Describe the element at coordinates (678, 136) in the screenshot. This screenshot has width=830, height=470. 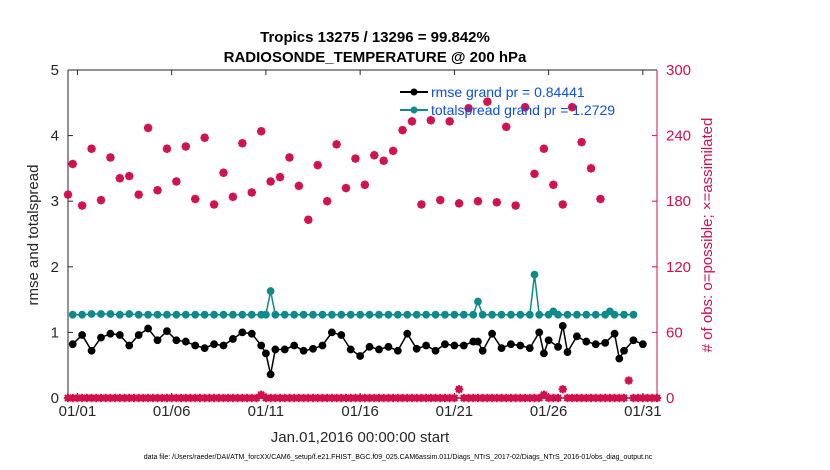
I see `y-tick-label-right: 240` at that location.